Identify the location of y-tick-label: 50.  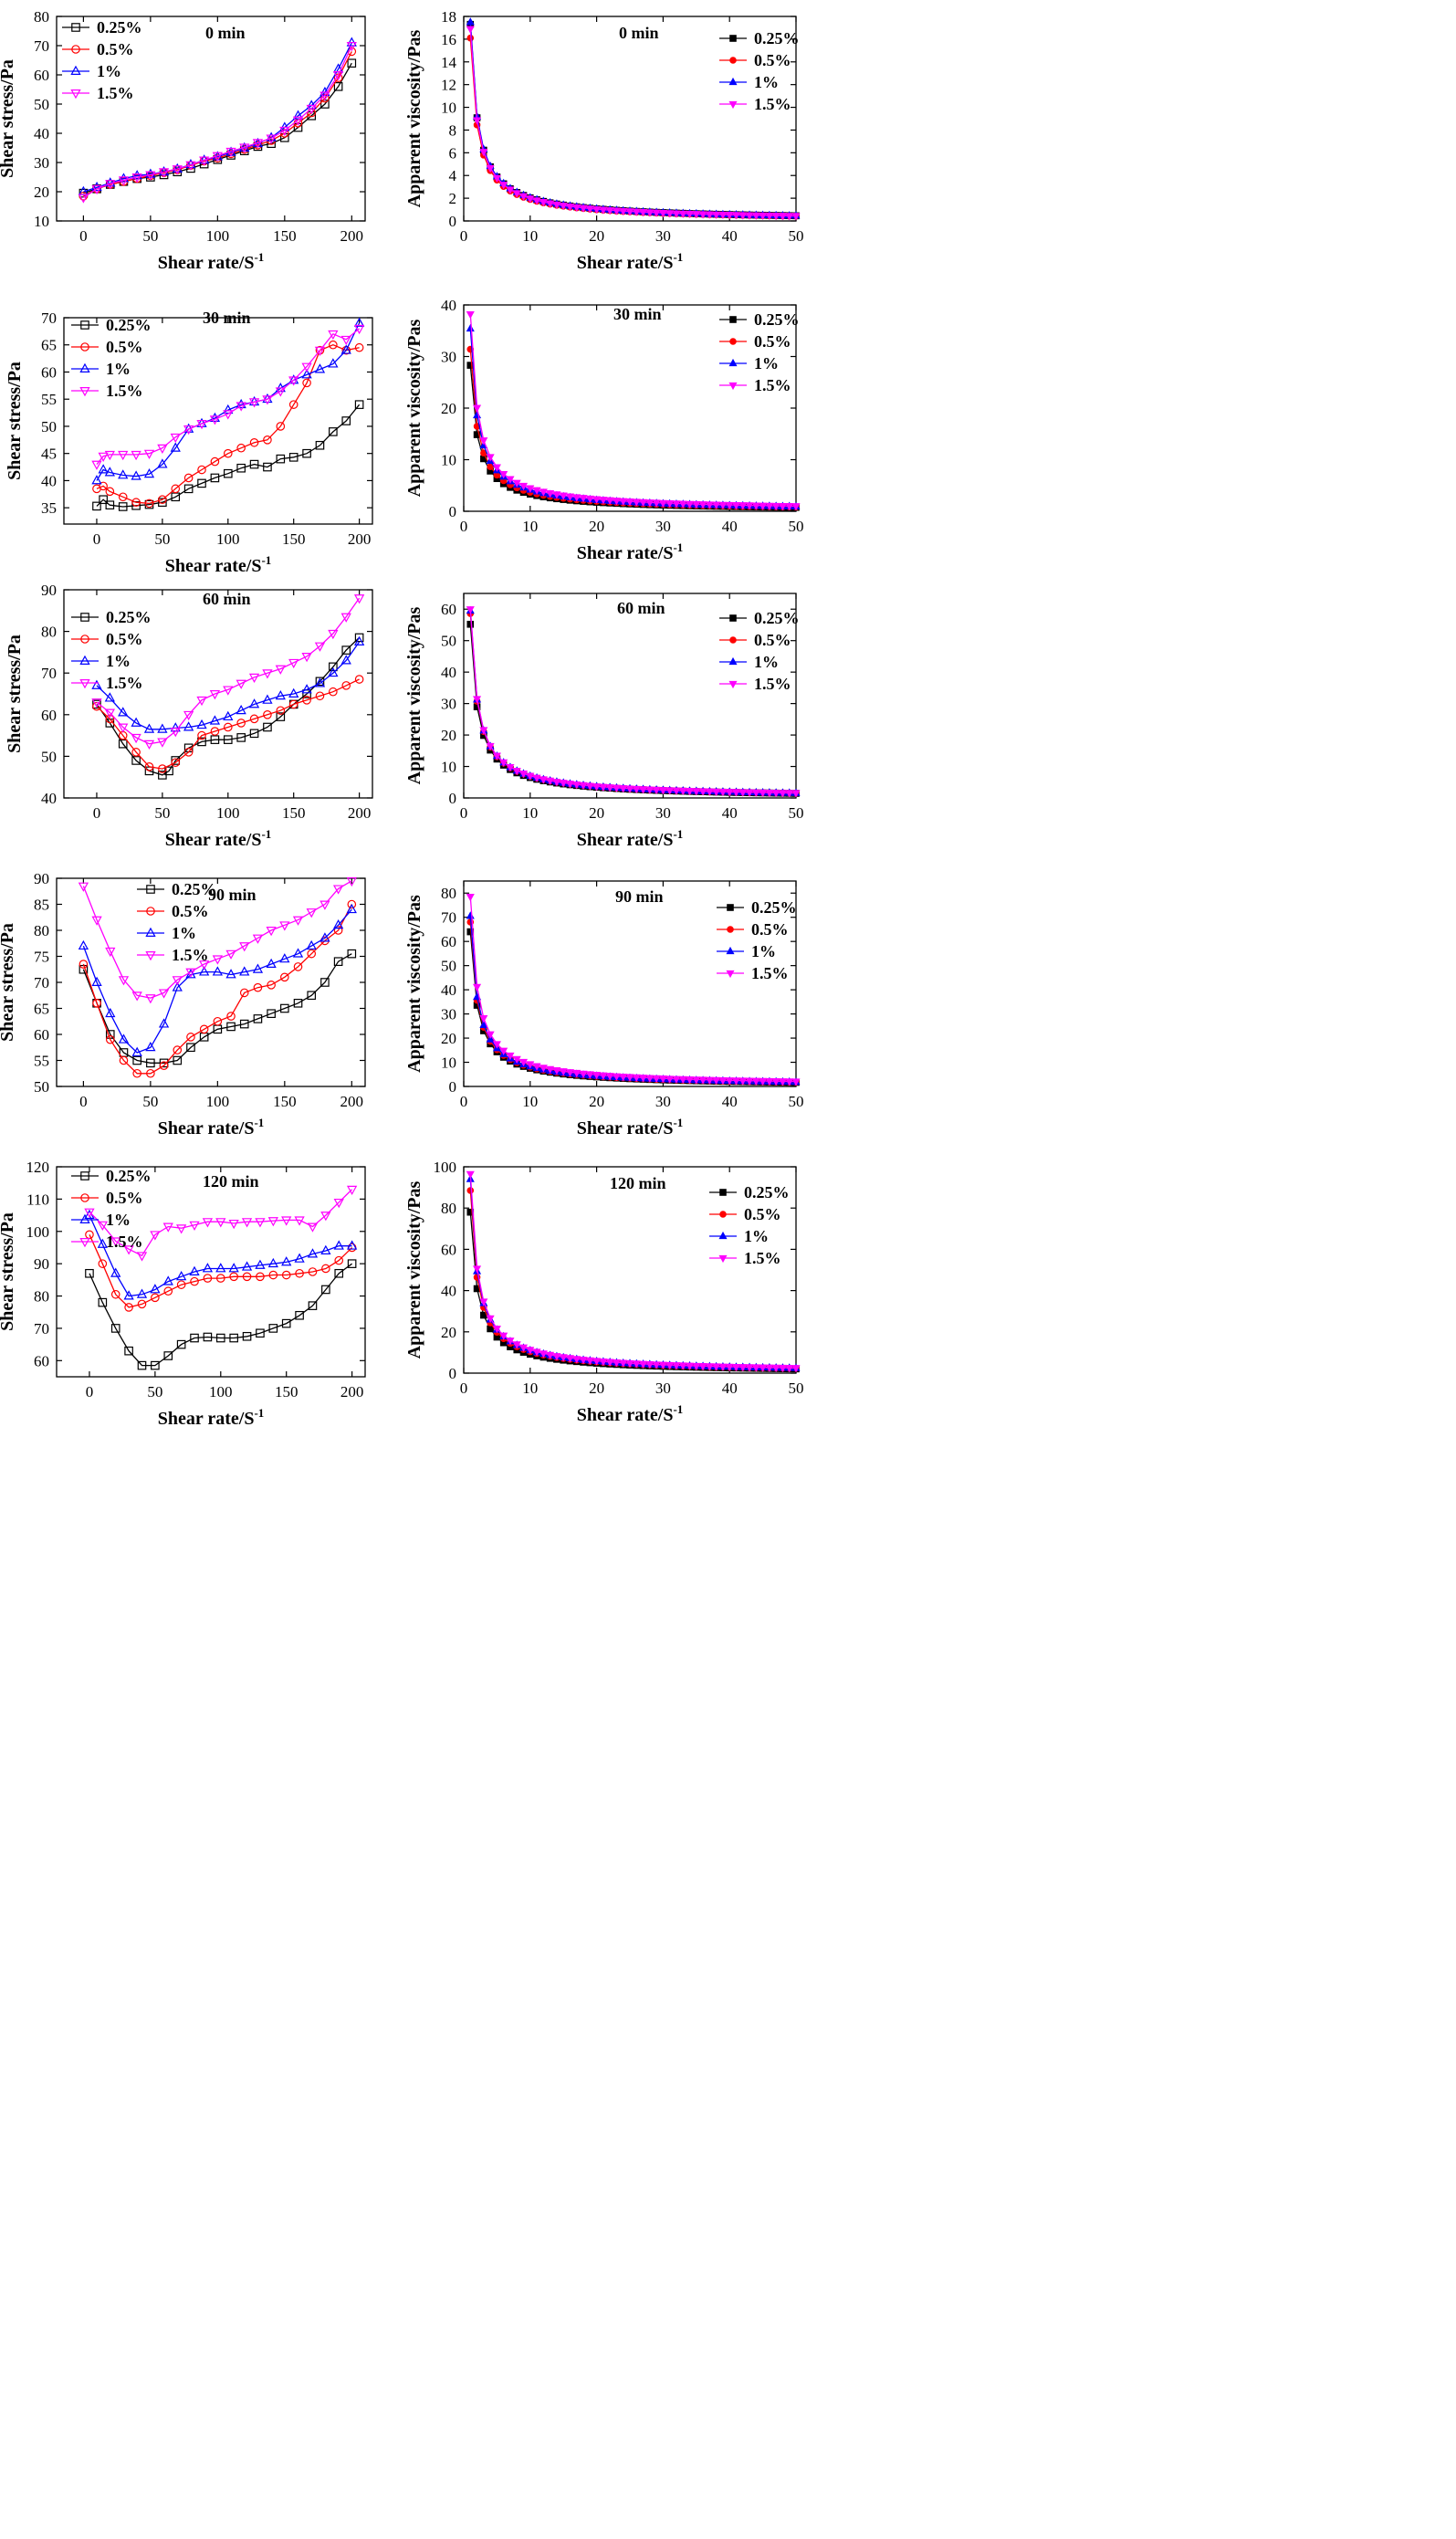
(448, 967).